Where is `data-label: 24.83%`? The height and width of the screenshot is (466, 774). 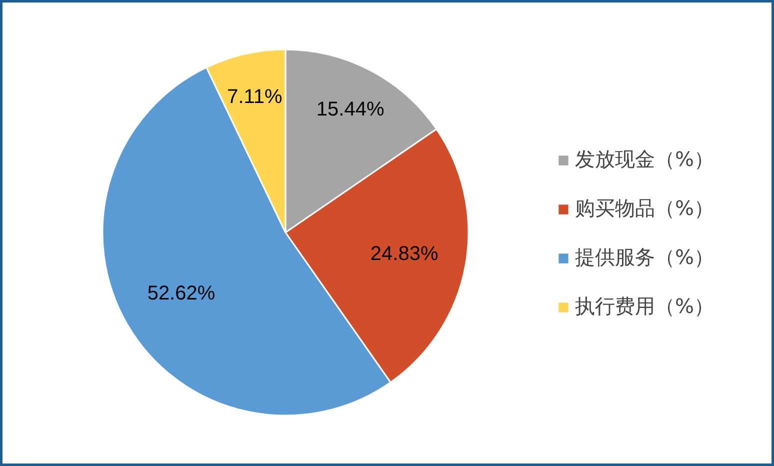 data-label: 24.83% is located at coordinates (404, 254).